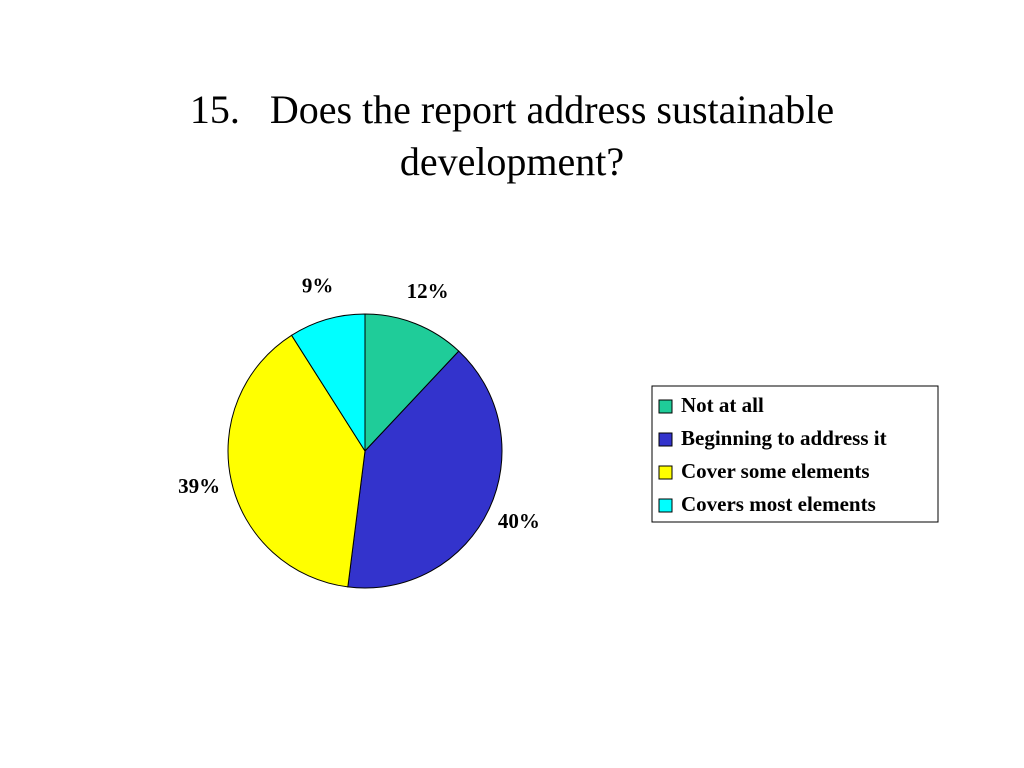 This screenshot has width=1024, height=768. What do you see at coordinates (428, 291) in the screenshot?
I see `data-label: 12%` at bounding box center [428, 291].